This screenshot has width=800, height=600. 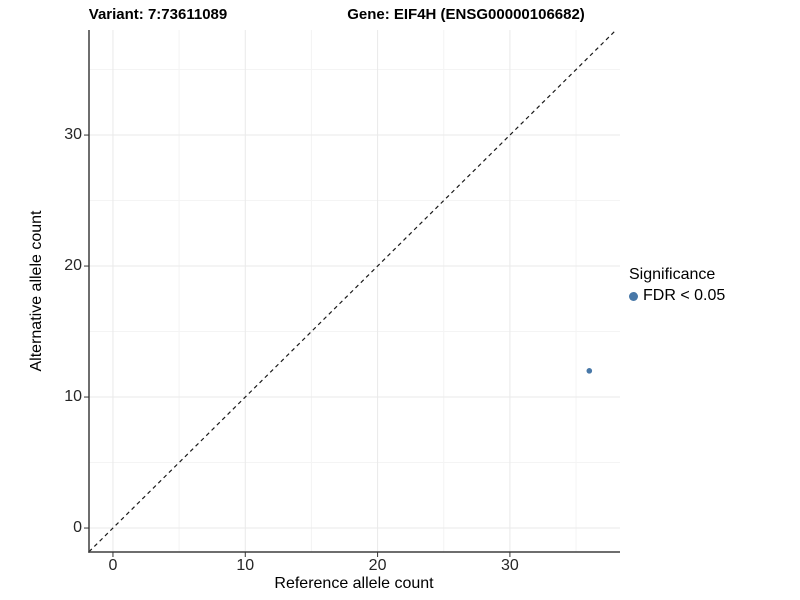 What do you see at coordinates (73, 266) in the screenshot?
I see `y-tick-label: 20` at bounding box center [73, 266].